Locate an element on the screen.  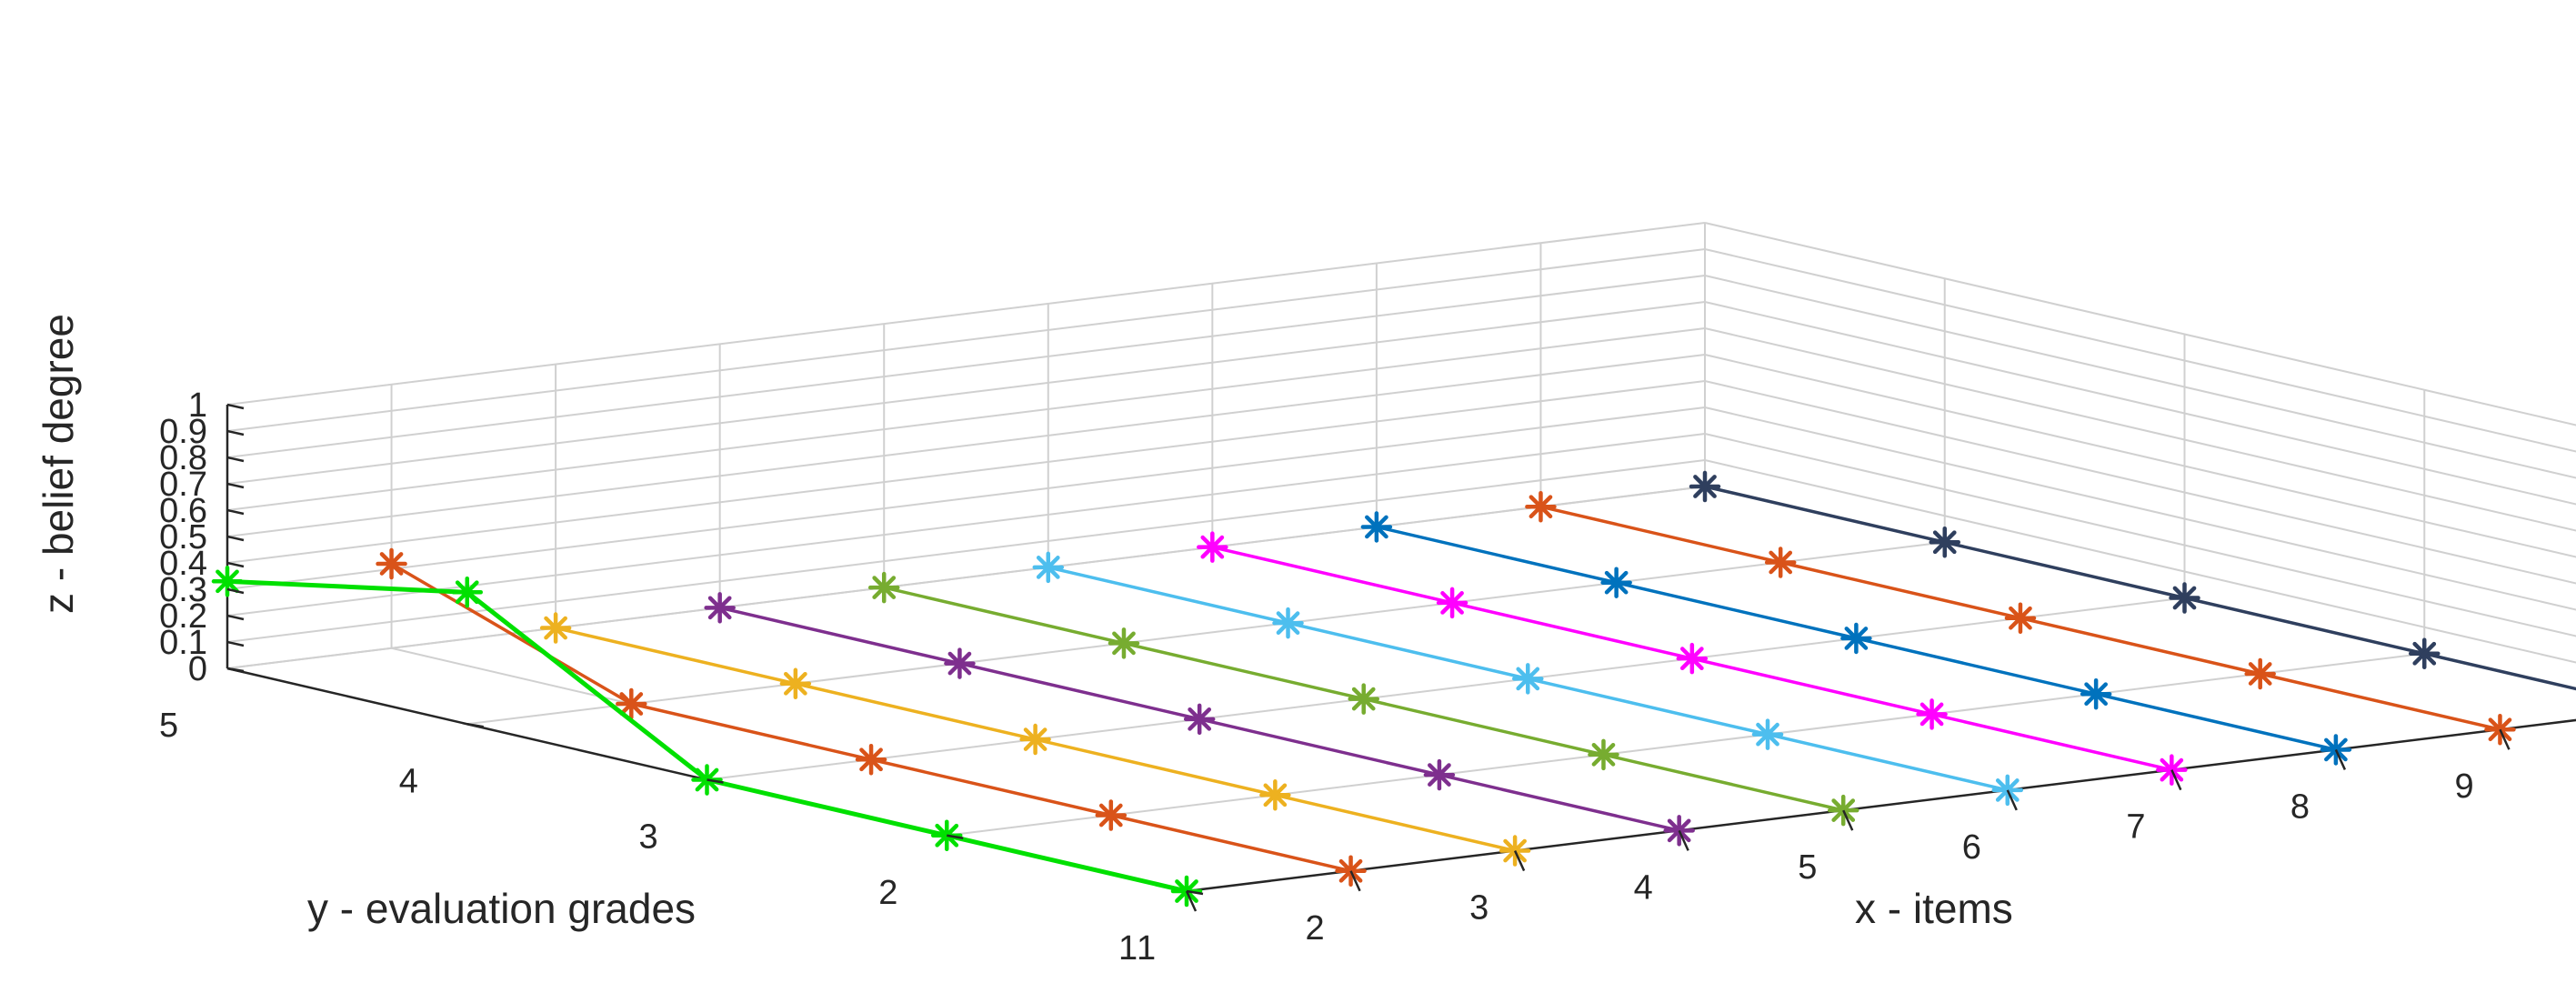
z-tick-label: 0.7 is located at coordinates (183, 485).